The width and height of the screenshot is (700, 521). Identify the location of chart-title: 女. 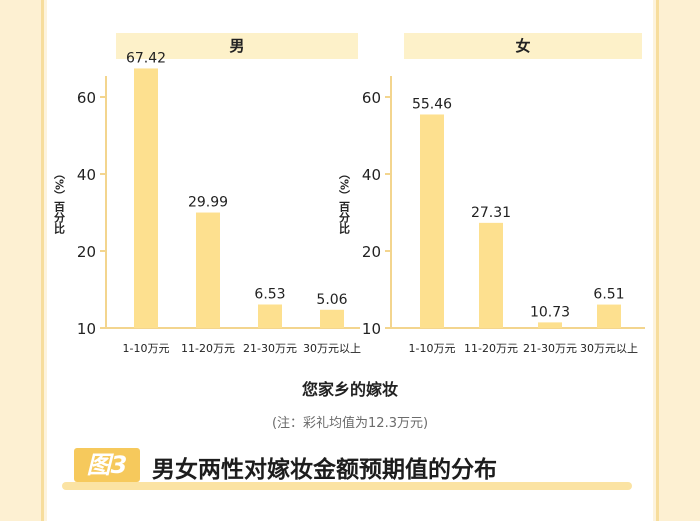
(522, 46).